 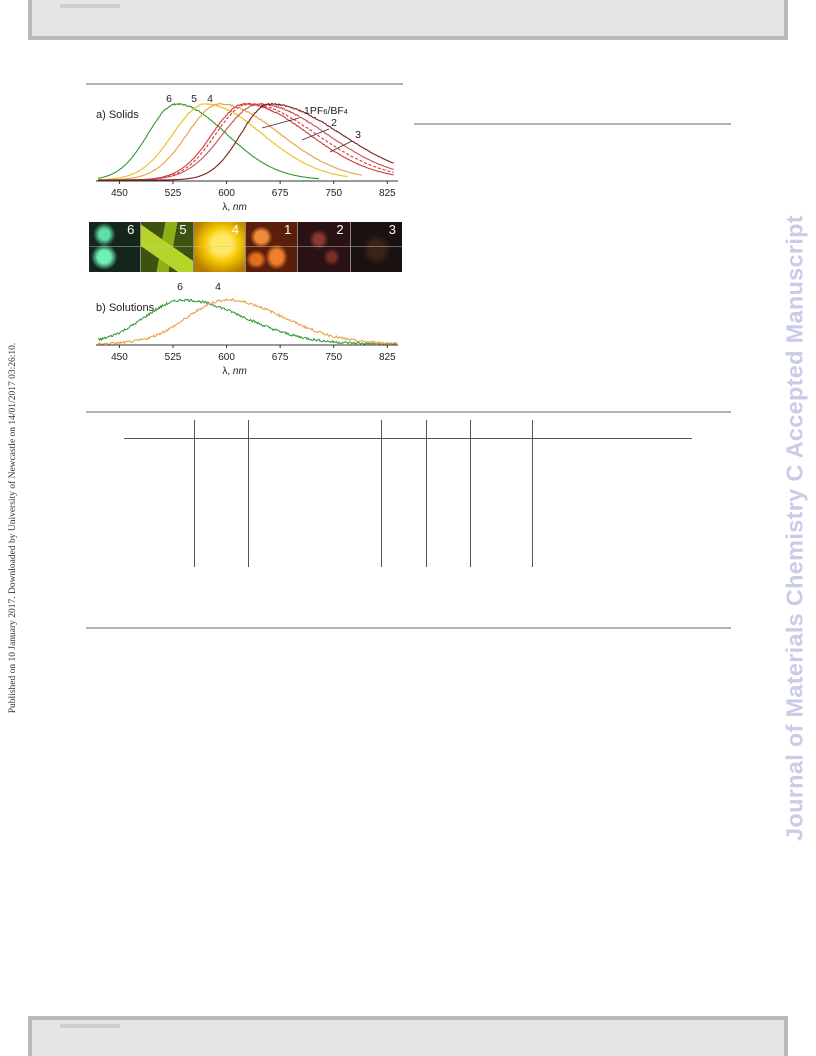 What do you see at coordinates (326, 111) in the screenshot?
I see `series-label: 1PF6/BF4` at bounding box center [326, 111].